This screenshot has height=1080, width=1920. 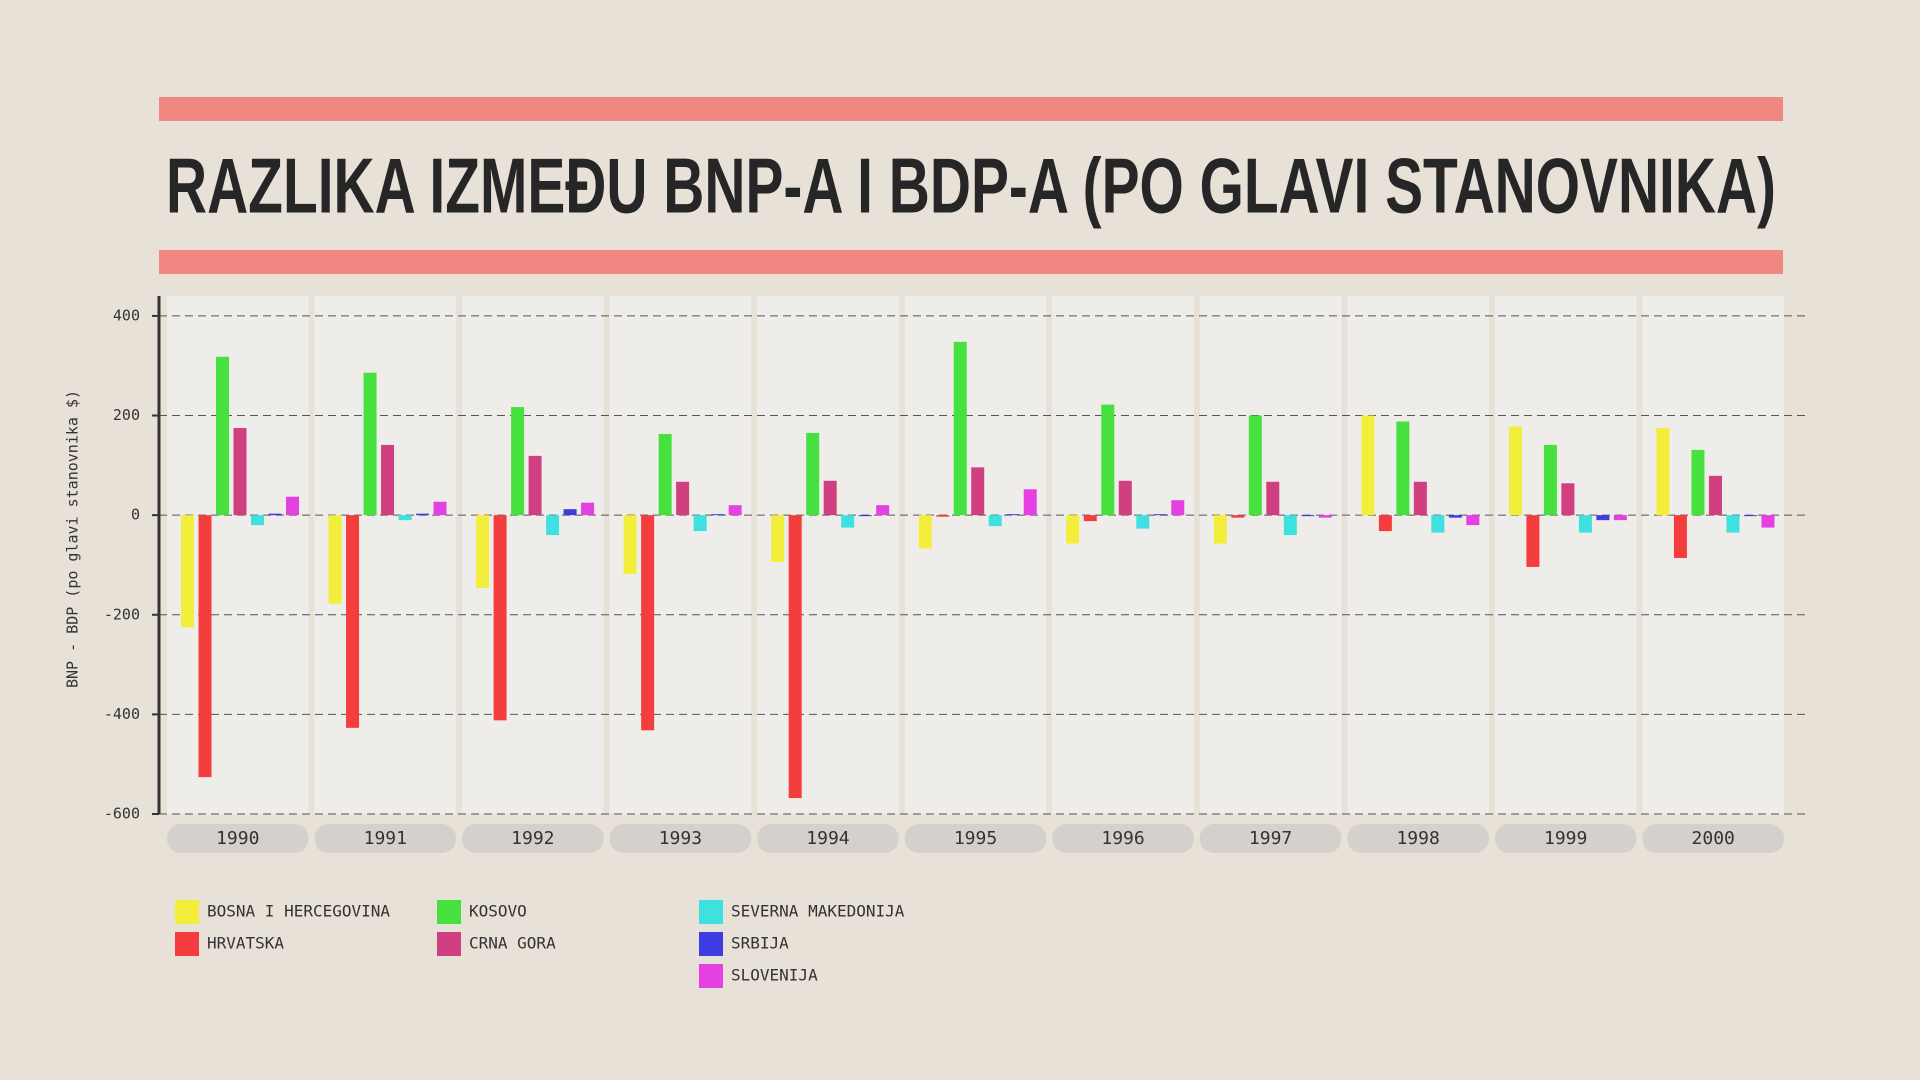 What do you see at coordinates (971, 262) in the screenshot?
I see `title-band-bottom` at bounding box center [971, 262].